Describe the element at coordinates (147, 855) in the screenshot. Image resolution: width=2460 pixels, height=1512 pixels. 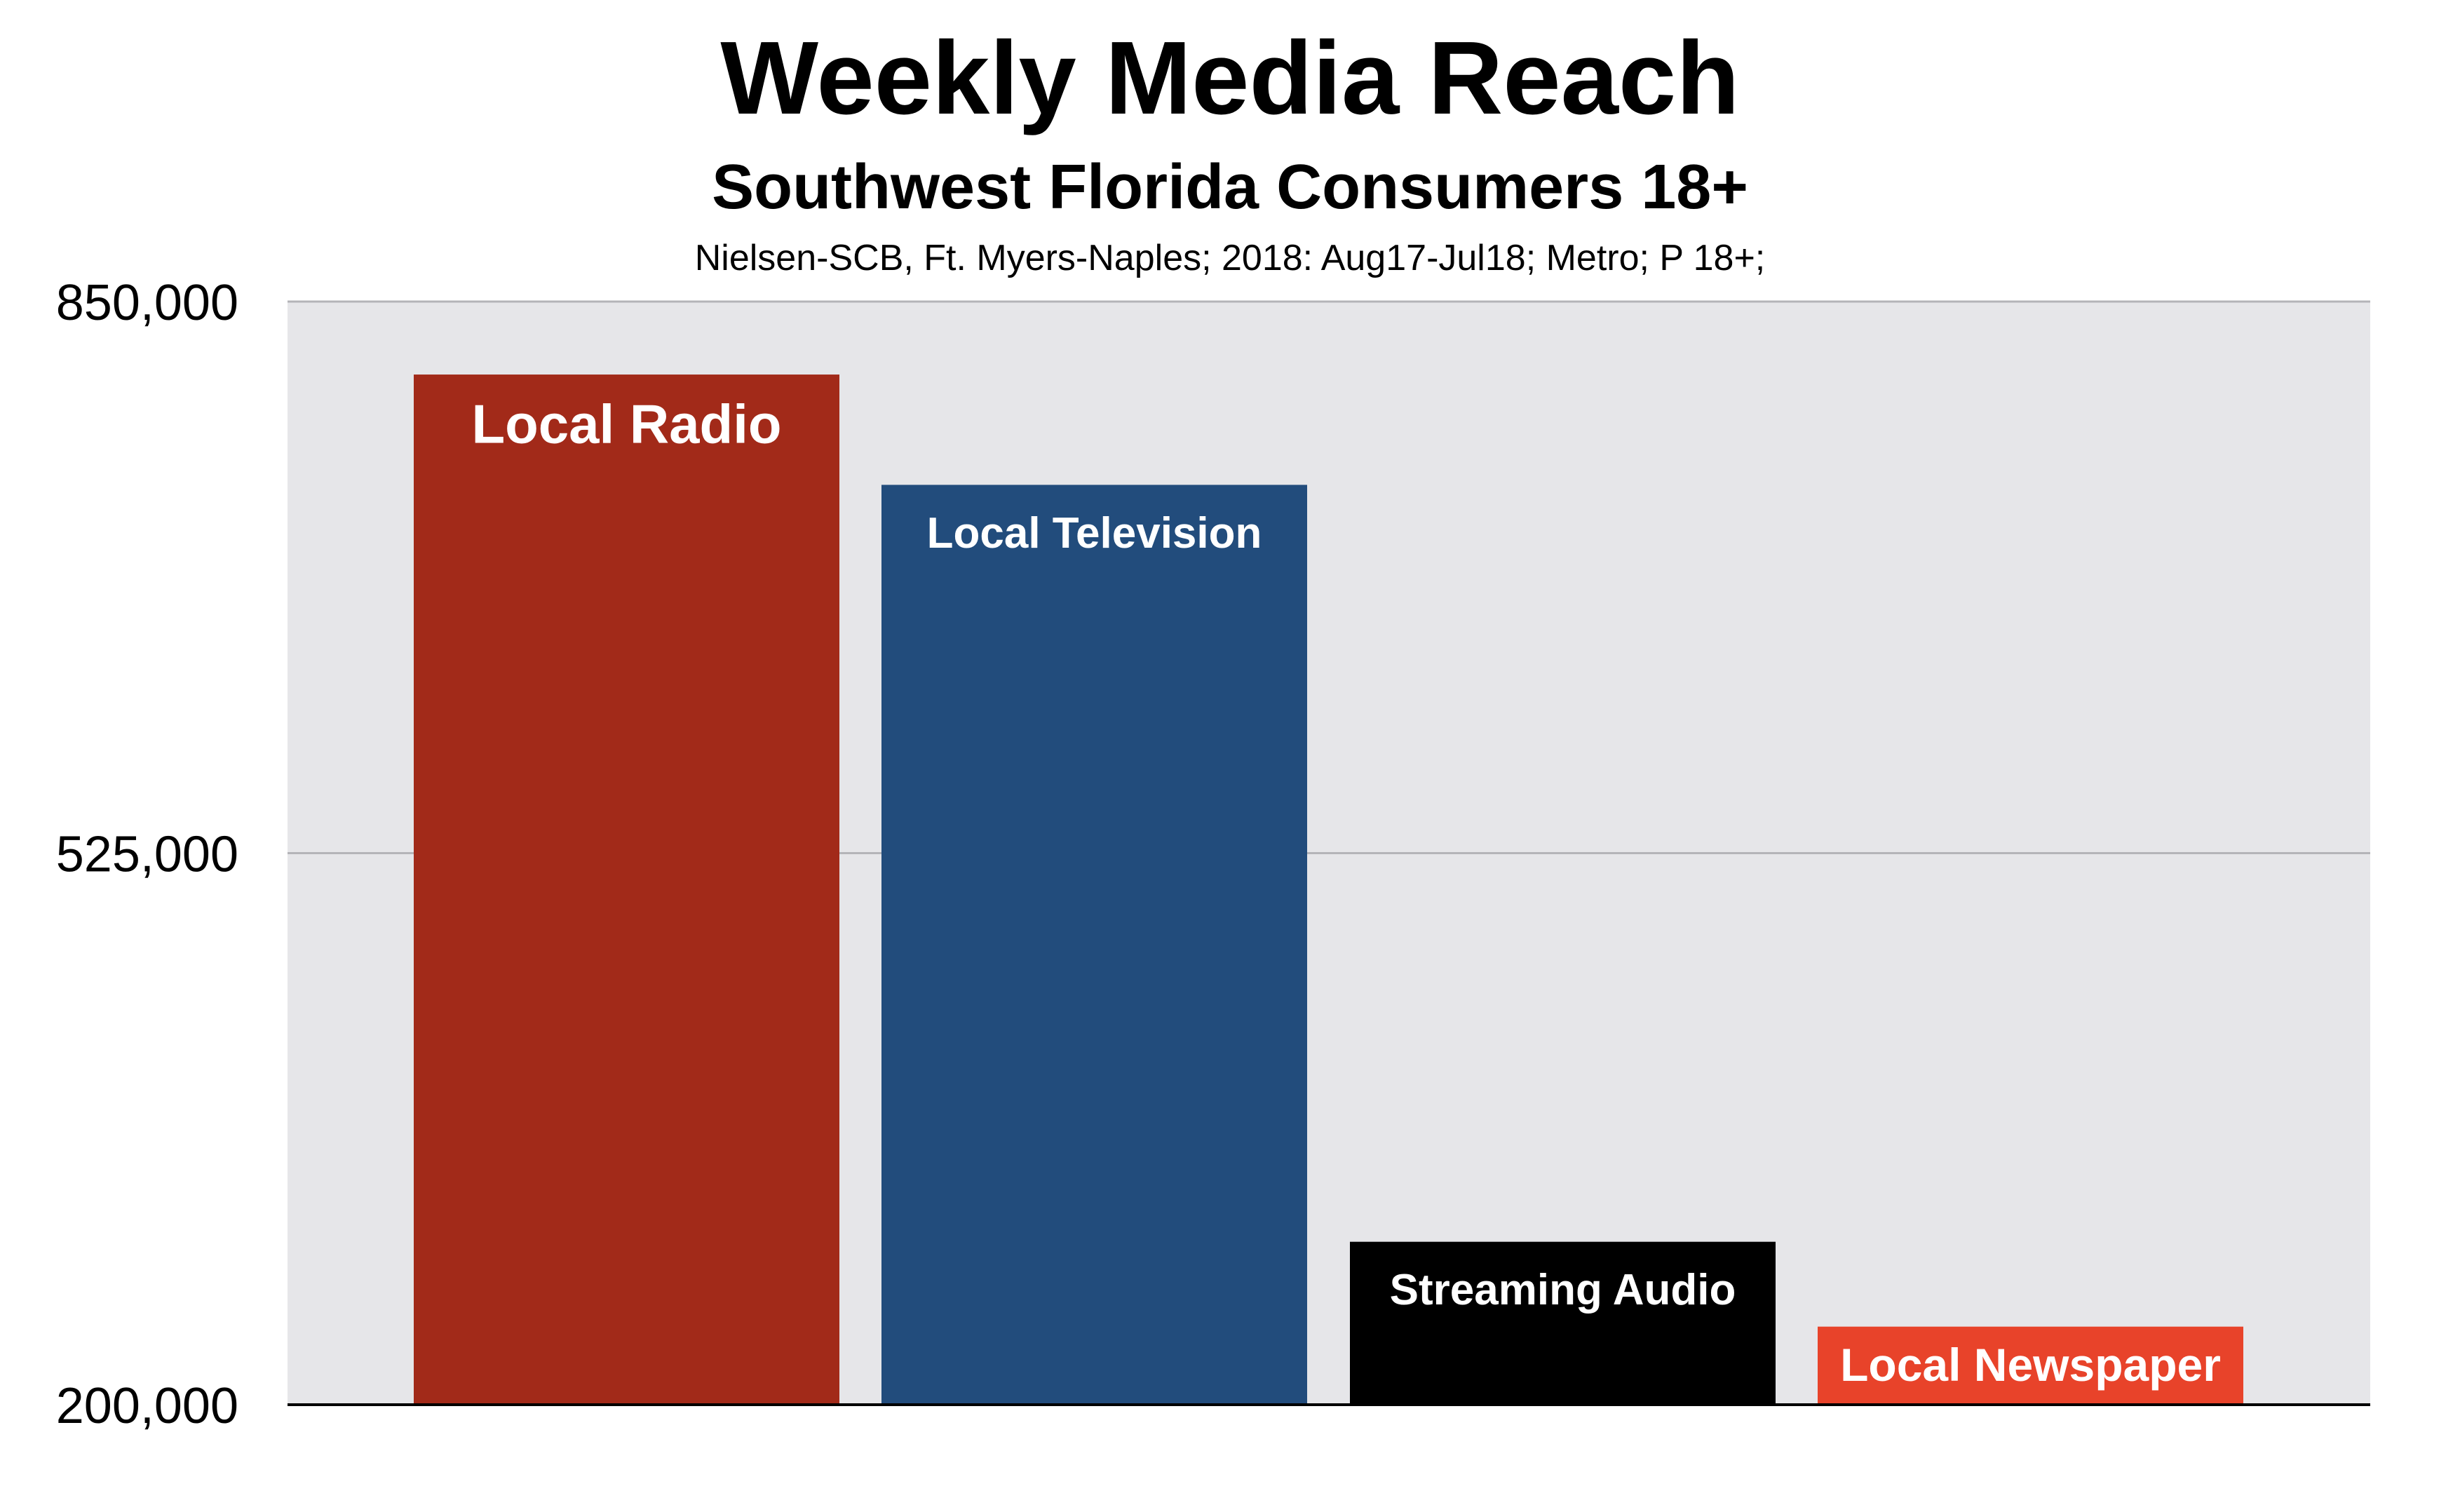
I see `y-tick-label: 525,000` at that location.